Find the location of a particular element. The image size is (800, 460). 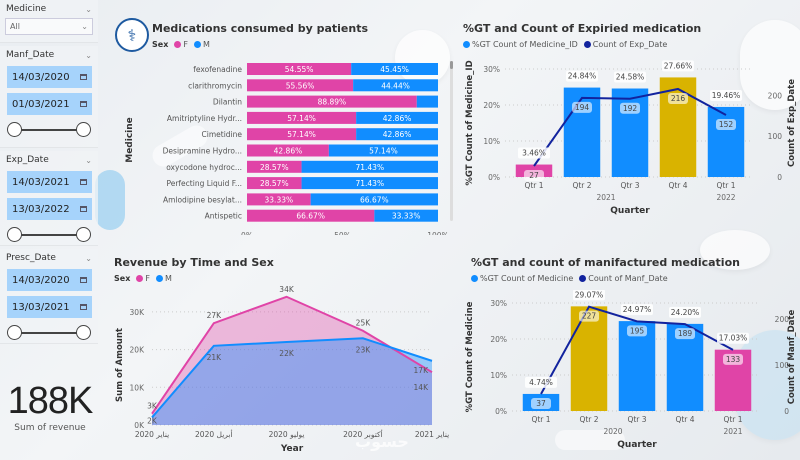

x-axis-title: Quarter is located at coordinates (630, 211).